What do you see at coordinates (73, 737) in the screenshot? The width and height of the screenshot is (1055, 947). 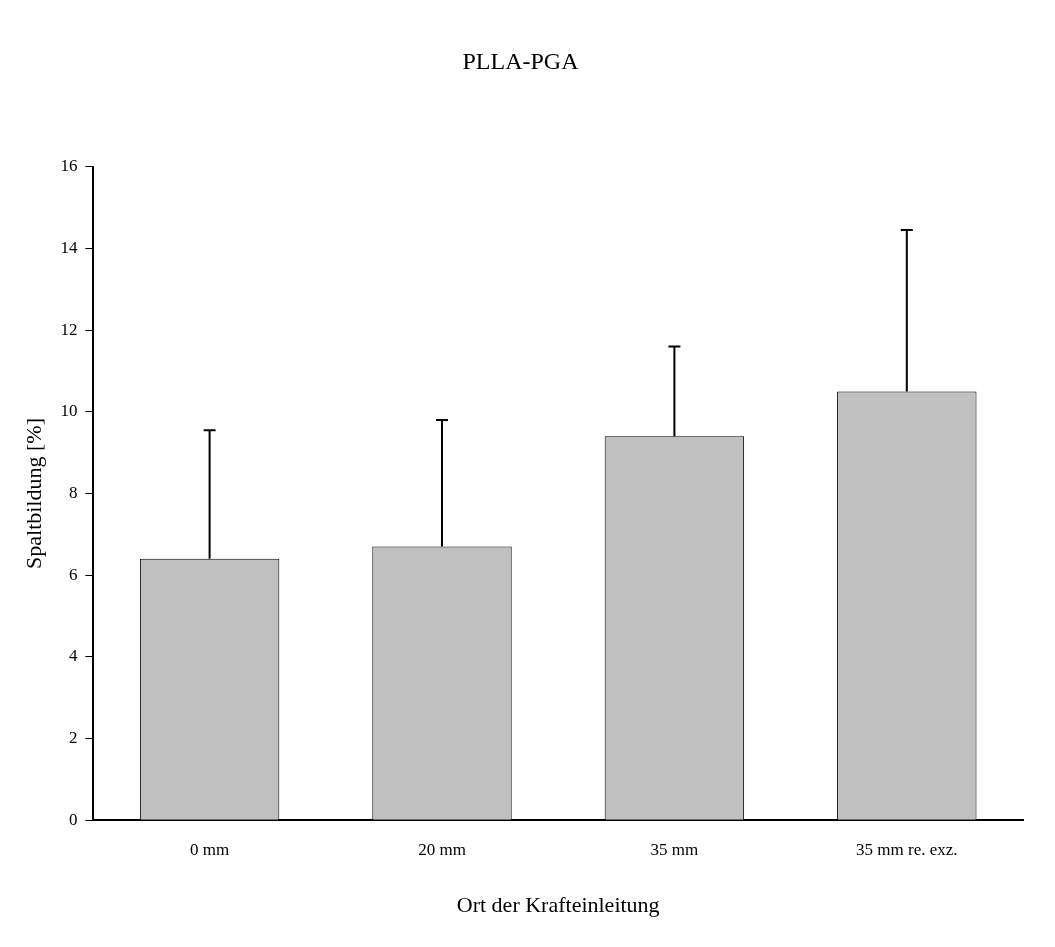 I see `y-tick-label: 2` at bounding box center [73, 737].